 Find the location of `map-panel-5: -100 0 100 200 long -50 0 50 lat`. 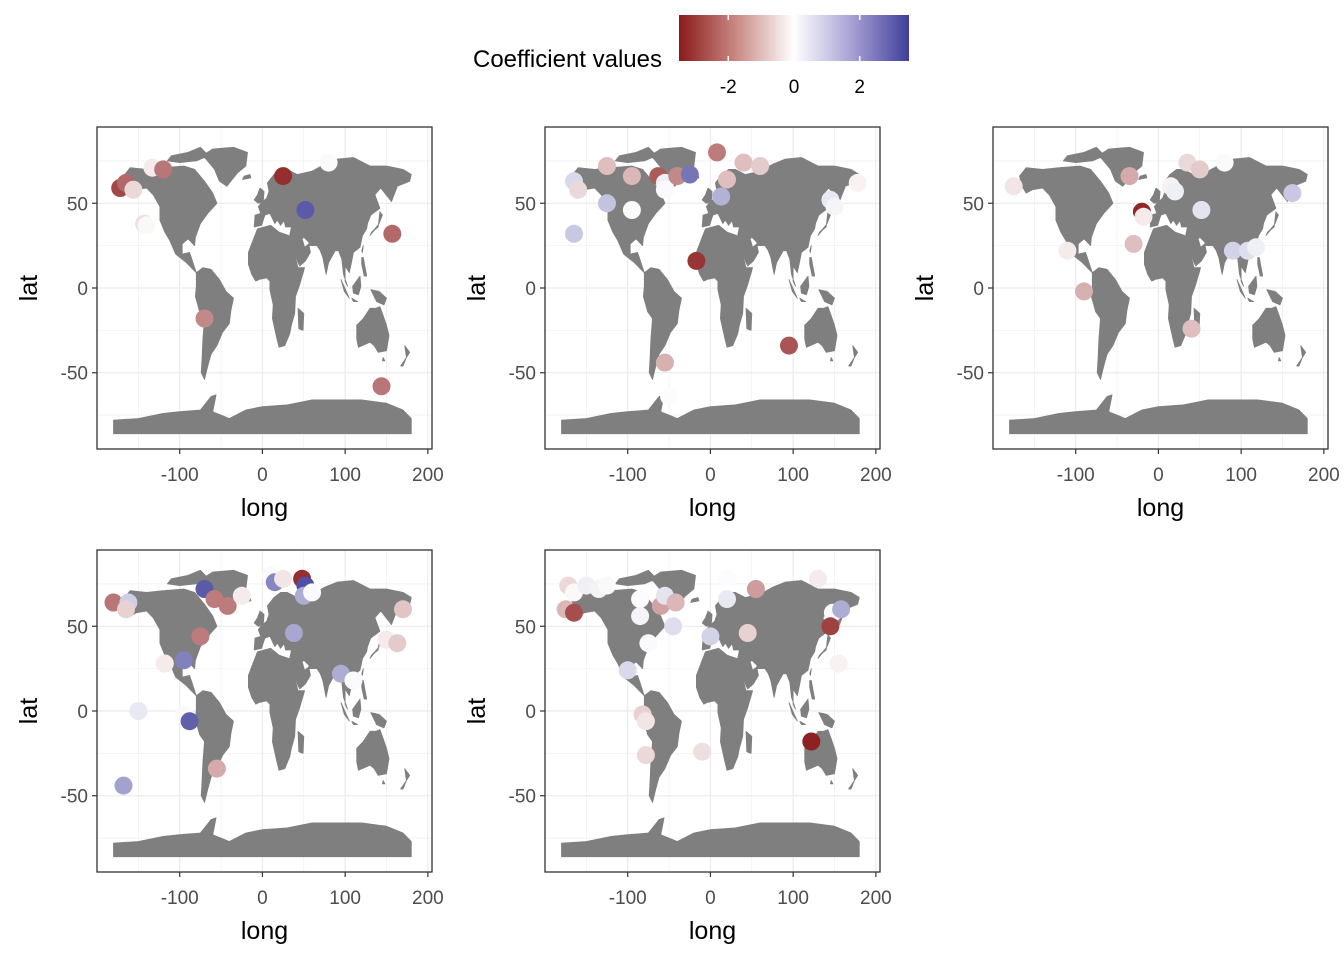

map-panel-5: -100 0 100 200 long -50 0 50 lat is located at coordinates (677, 747).